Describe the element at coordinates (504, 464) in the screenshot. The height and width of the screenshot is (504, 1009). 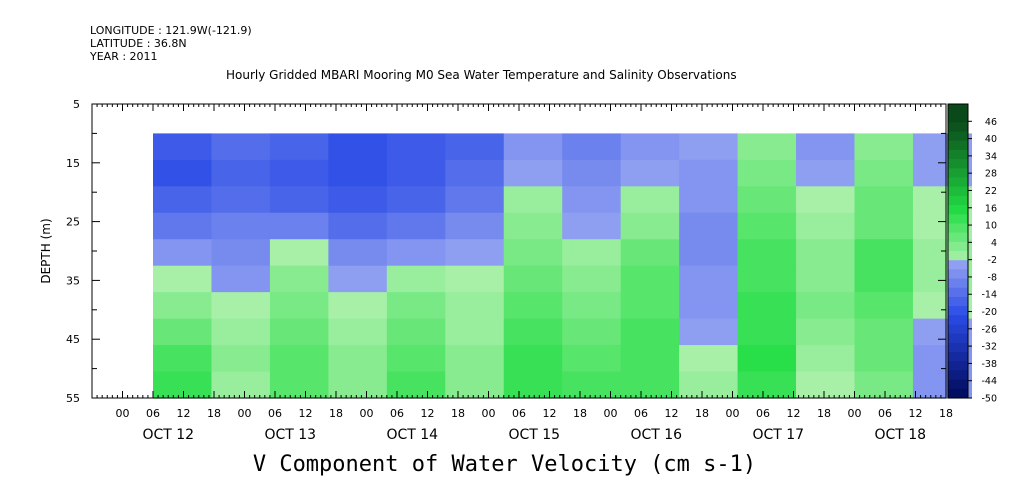
I see `variable-label: V Component of Water Velocity (cm s-1)` at that location.